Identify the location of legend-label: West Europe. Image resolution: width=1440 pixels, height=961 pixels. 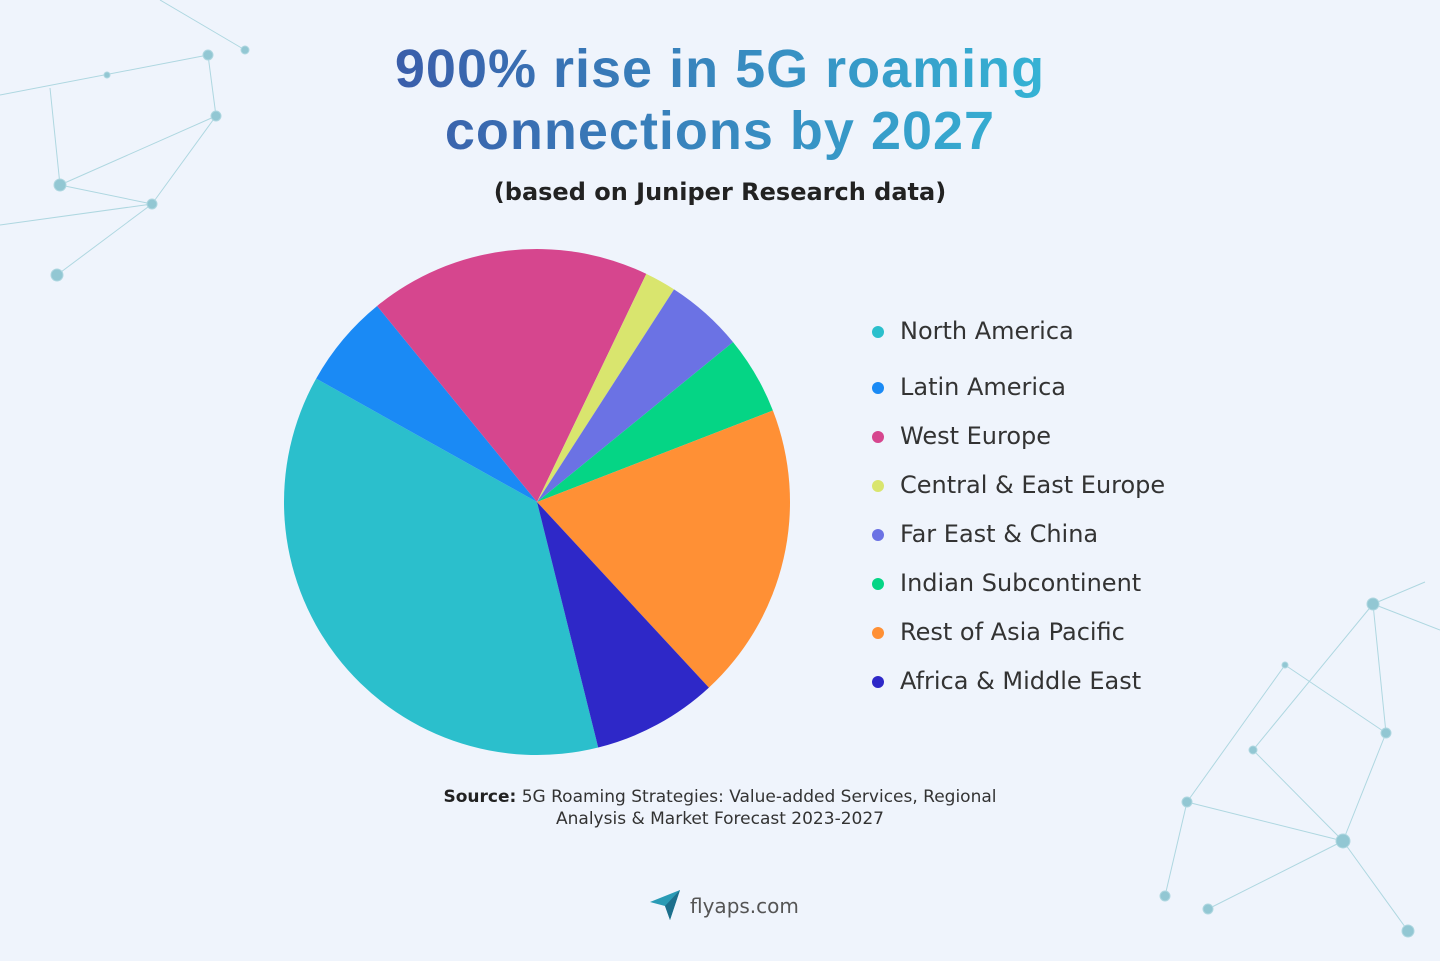
(975, 436).